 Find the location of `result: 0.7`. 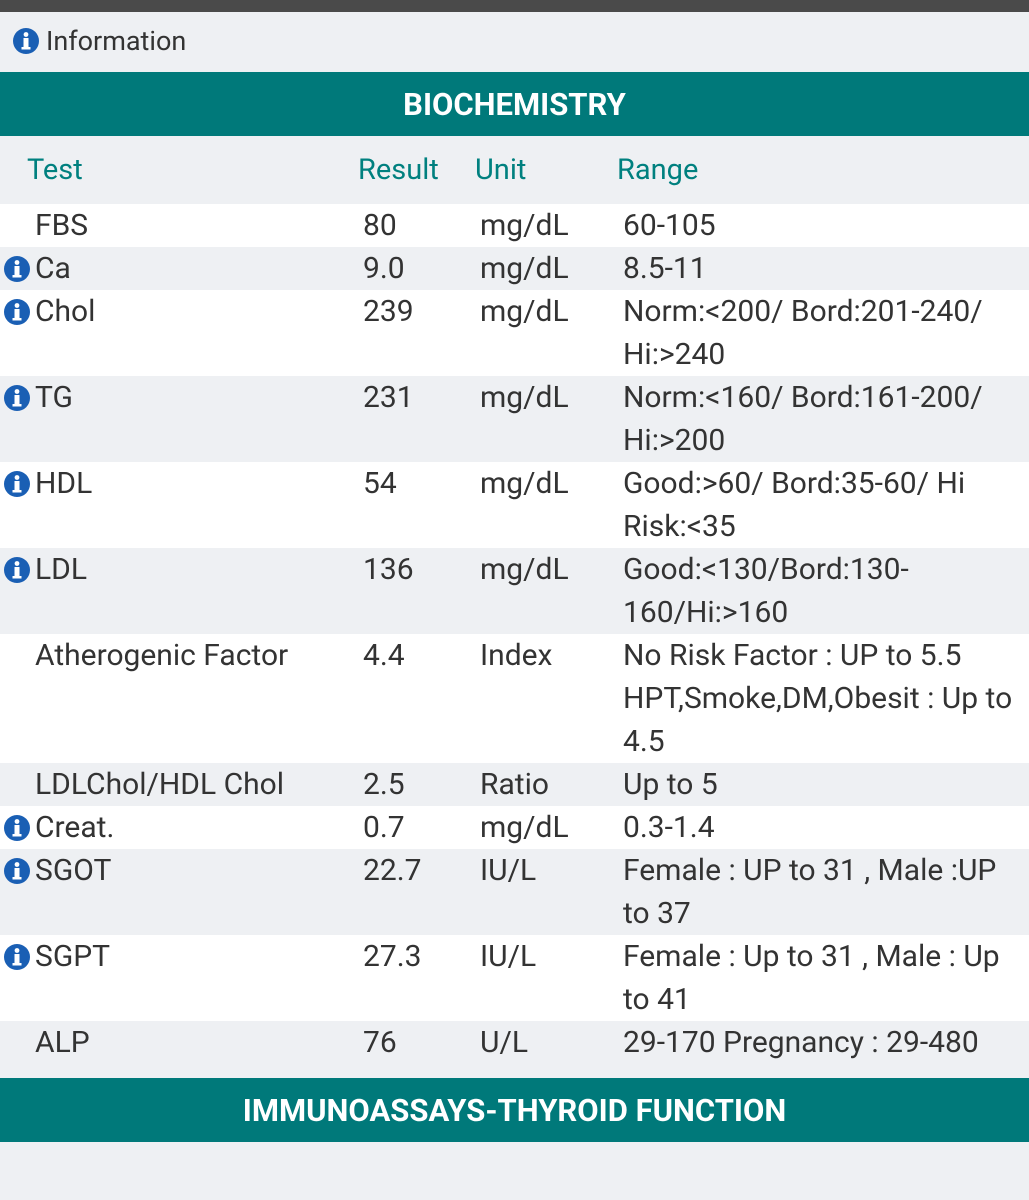

result: 0.7 is located at coordinates (384, 827).